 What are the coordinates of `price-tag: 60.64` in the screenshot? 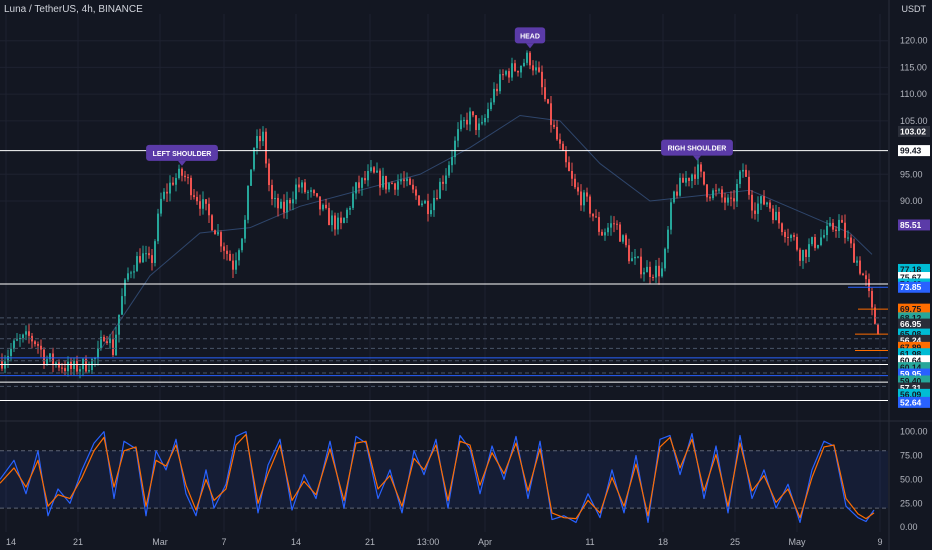 It's located at (914, 361).